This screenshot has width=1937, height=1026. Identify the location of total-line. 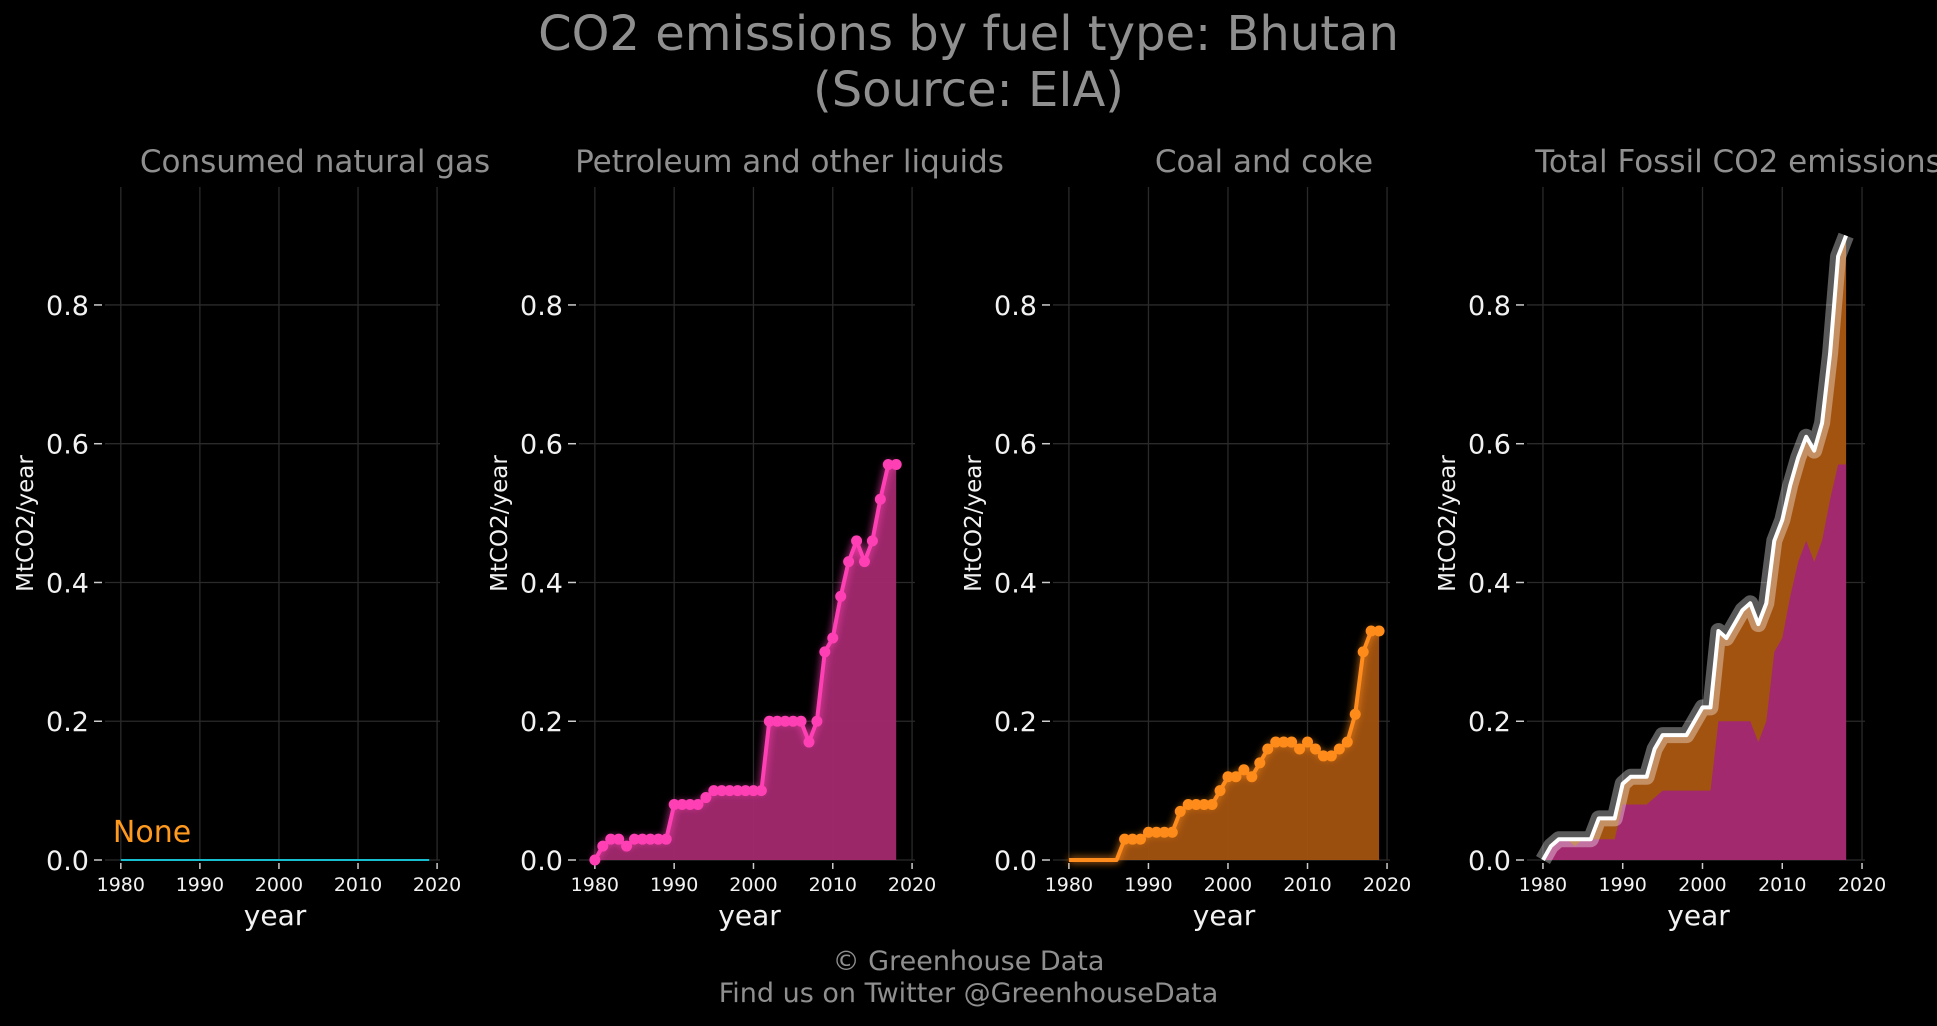
(1694, 547).